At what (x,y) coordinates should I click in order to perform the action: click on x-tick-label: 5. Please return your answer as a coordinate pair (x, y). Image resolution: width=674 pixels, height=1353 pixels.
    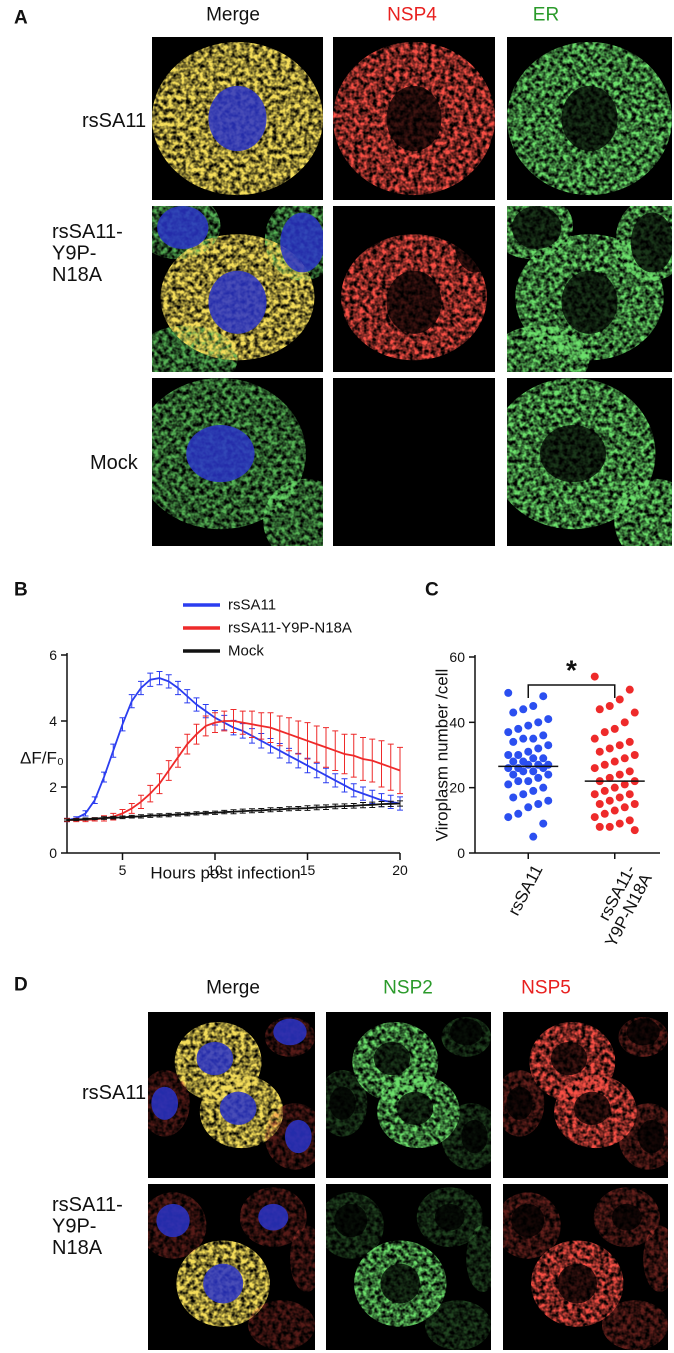
    Looking at the image, I should click on (123, 870).